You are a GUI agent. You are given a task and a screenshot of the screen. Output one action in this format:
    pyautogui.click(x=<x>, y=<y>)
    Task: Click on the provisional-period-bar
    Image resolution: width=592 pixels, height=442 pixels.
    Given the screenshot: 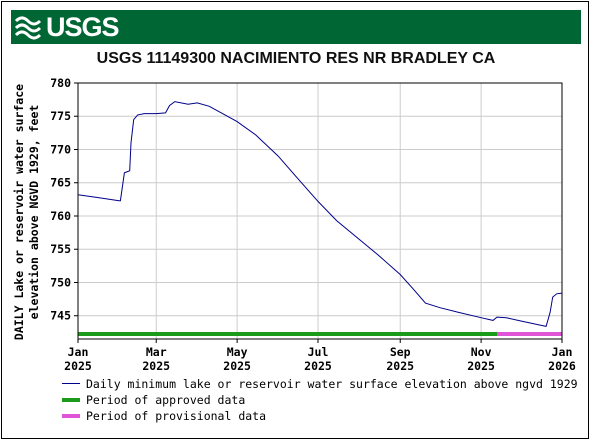 What is the action you would take?
    pyautogui.click(x=529, y=334)
    